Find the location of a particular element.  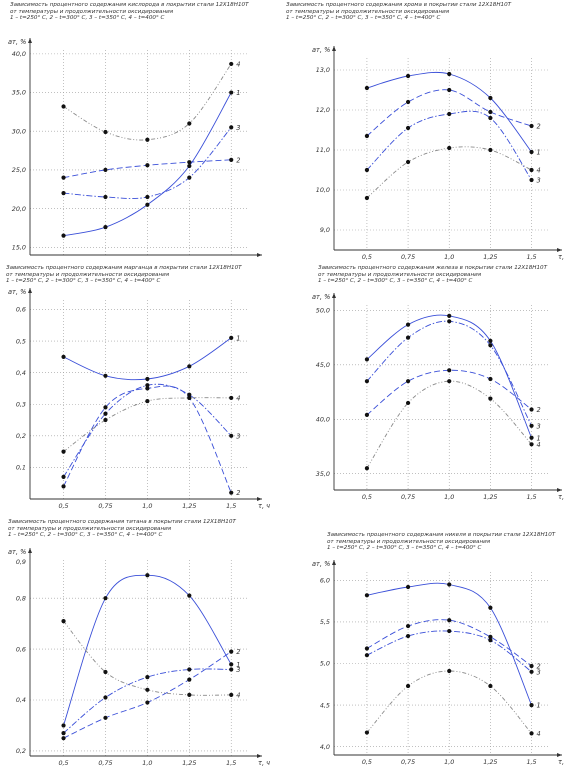

y-tick-label: 10,0 is located at coordinates (323, 190).